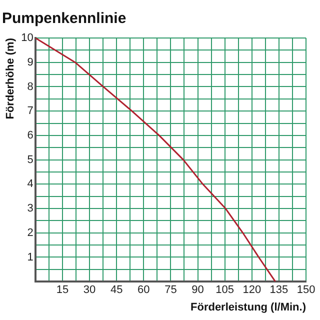  I want to click on y-tick-label: 3, so click(30, 208).